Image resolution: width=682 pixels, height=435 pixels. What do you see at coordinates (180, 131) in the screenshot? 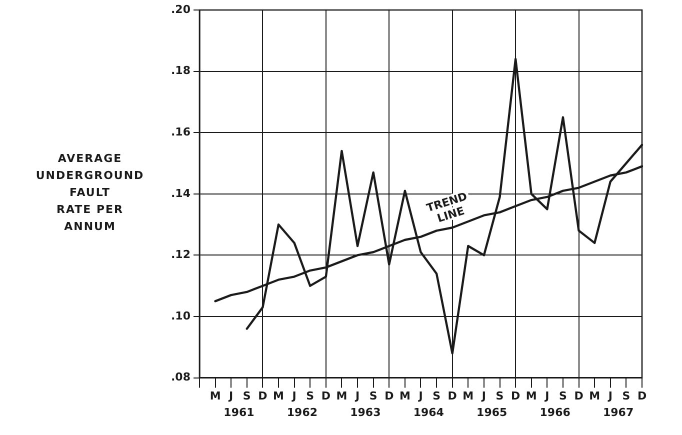
I see `y-tick-label: .16` at bounding box center [180, 131].